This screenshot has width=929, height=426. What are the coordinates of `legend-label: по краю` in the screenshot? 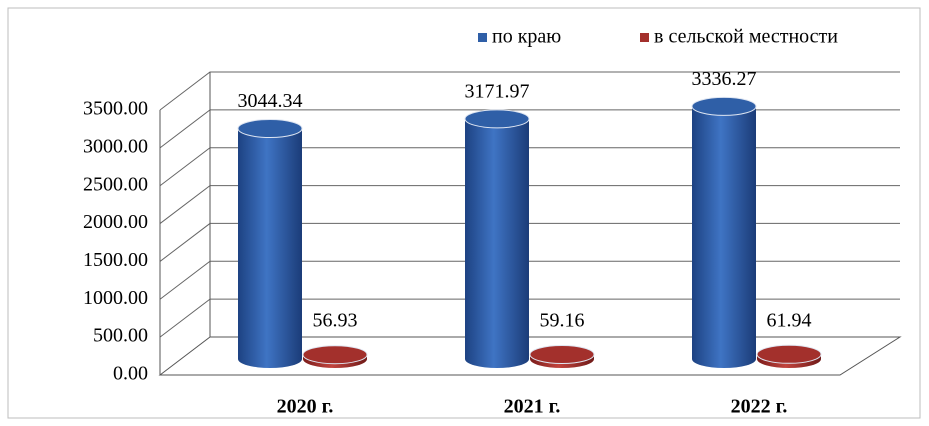 It's located at (526, 37).